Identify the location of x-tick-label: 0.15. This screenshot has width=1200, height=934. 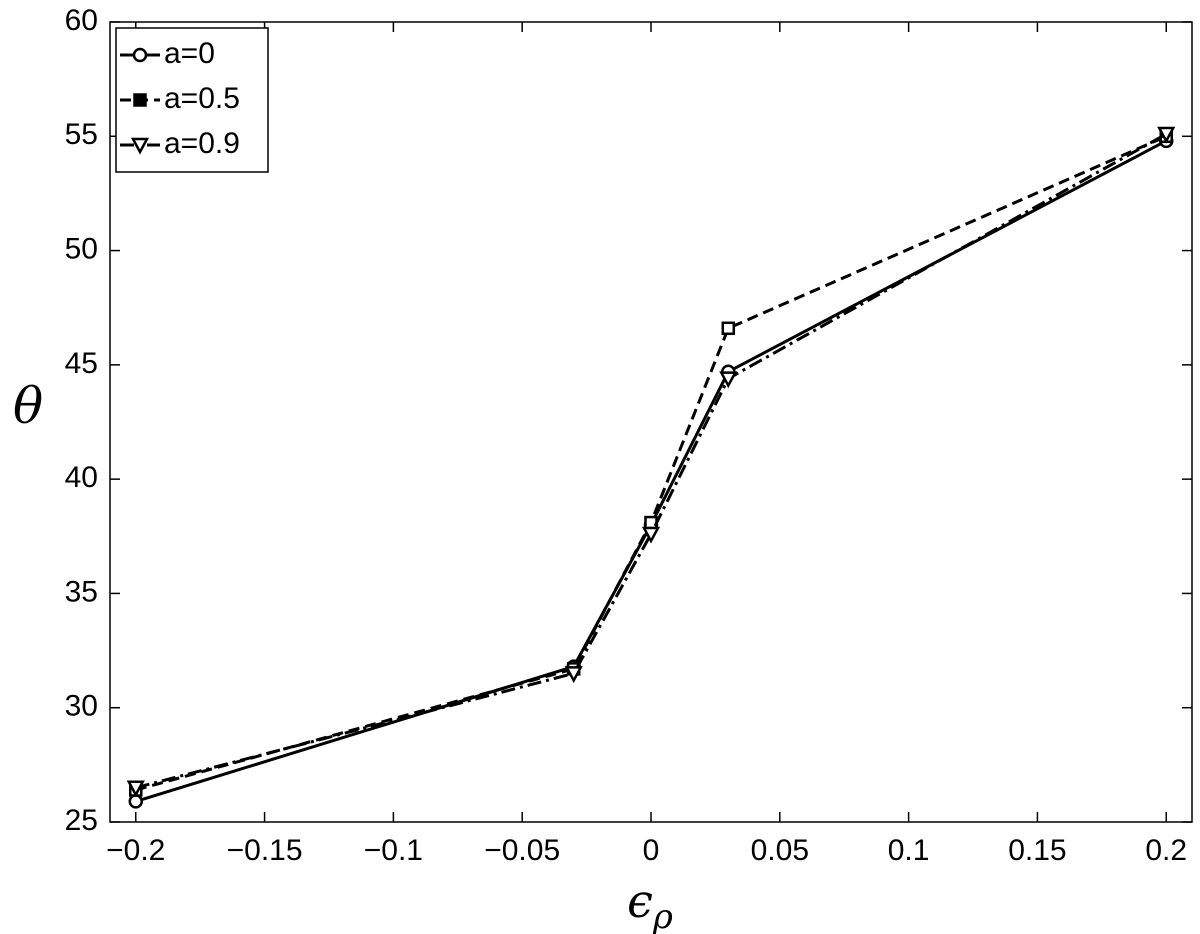
(1037, 850).